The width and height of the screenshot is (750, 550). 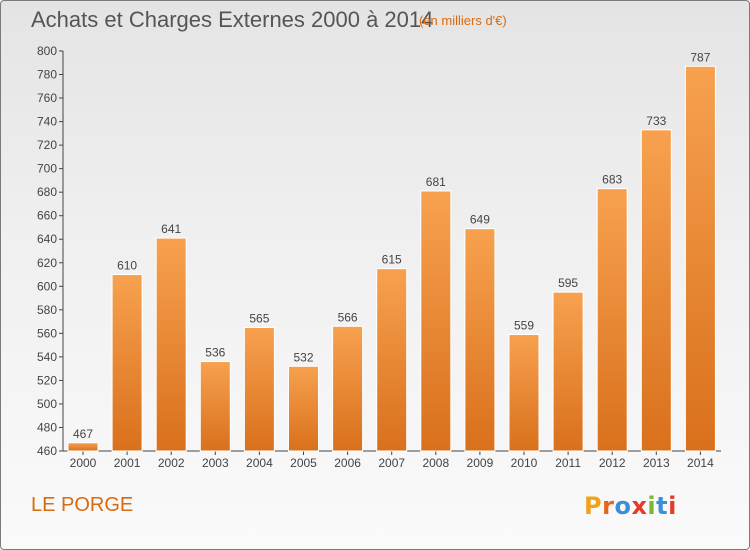 What do you see at coordinates (83, 463) in the screenshot?
I see `x-tick-label-2000: 2000` at bounding box center [83, 463].